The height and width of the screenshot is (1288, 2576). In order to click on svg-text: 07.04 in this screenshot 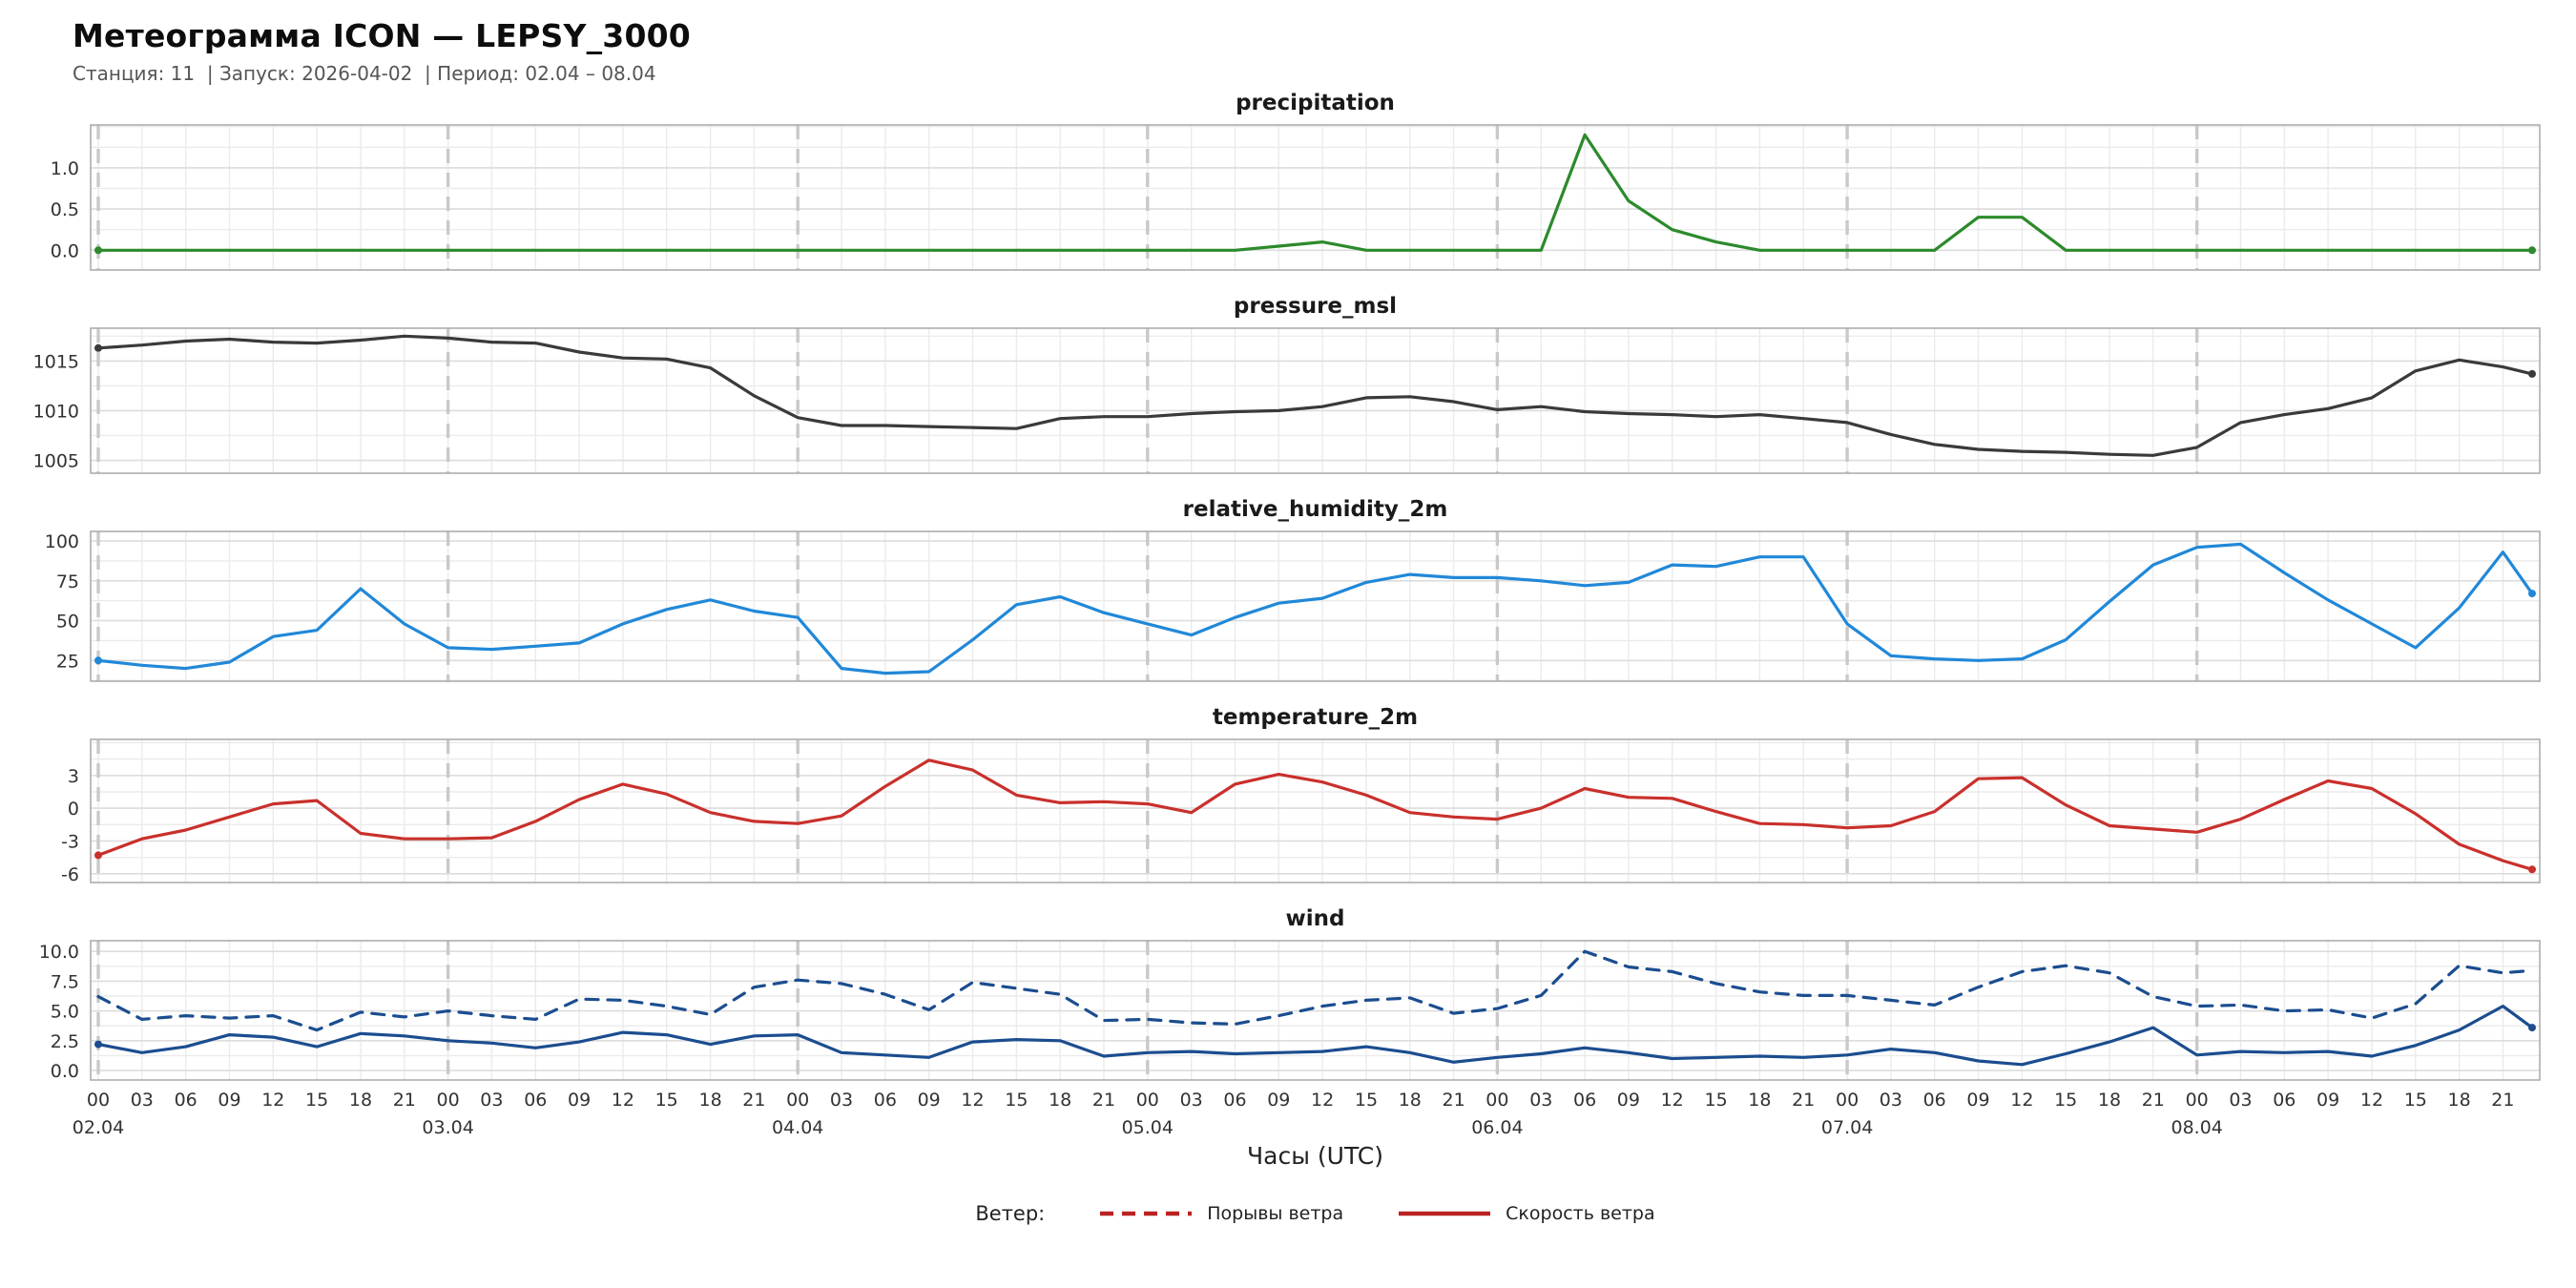, I will do `click(1847, 1127)`.